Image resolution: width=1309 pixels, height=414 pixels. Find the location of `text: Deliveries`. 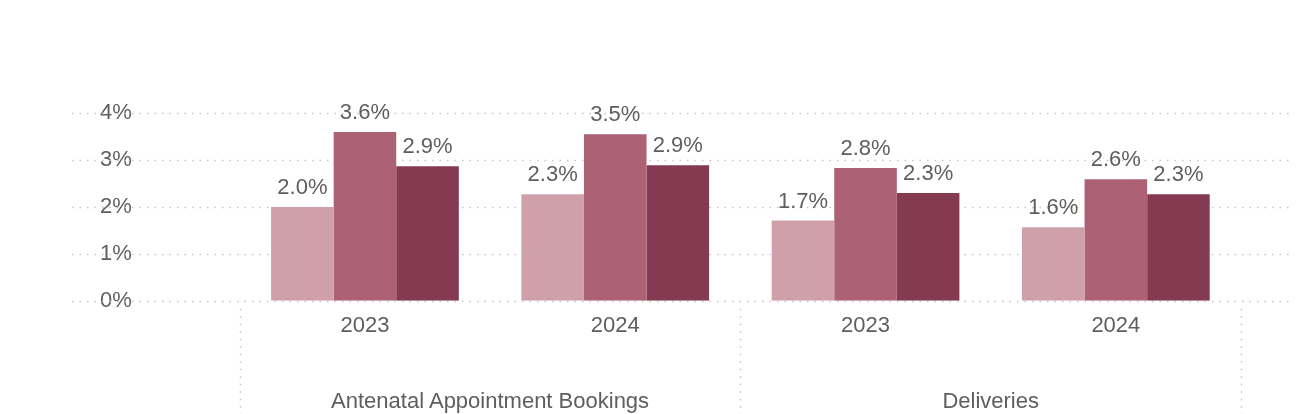

text: Deliveries is located at coordinates (990, 401).